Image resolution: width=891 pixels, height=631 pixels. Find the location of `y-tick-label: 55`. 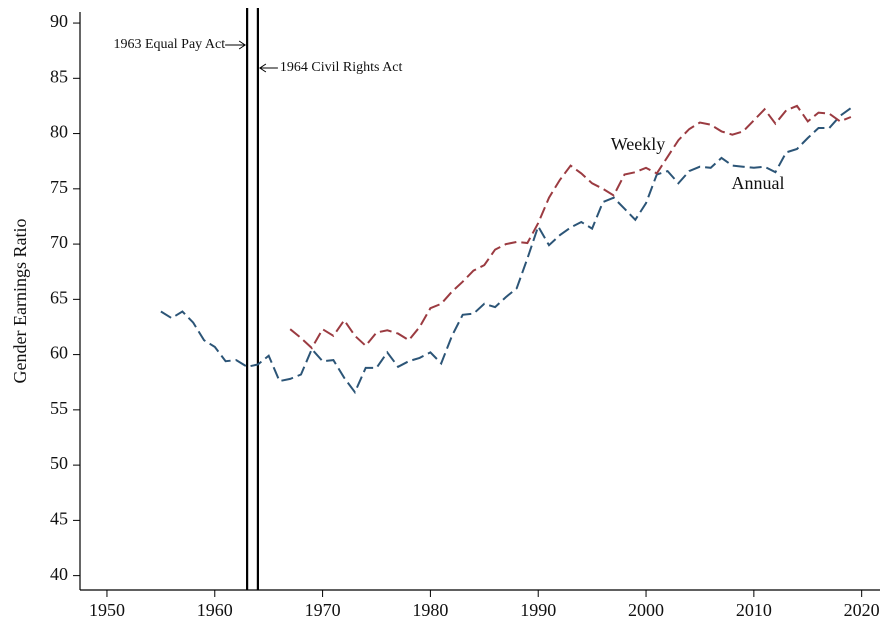

y-tick-label: 55 is located at coordinates (59, 408).